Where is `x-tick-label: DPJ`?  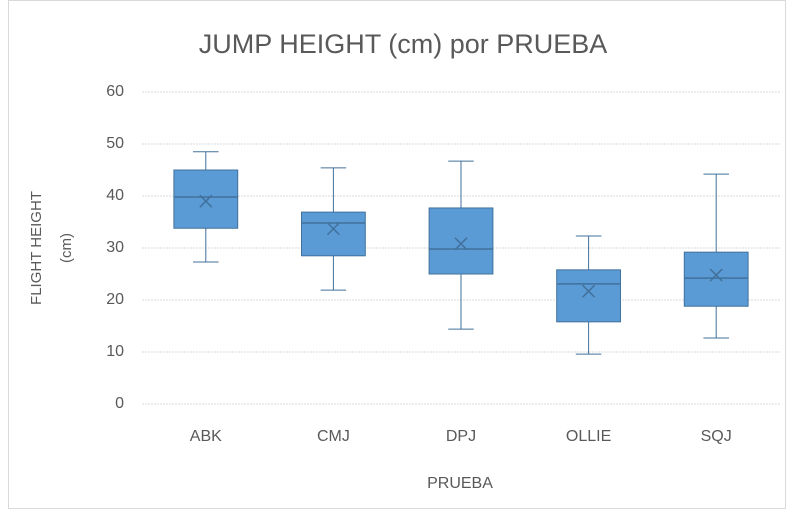 x-tick-label: DPJ is located at coordinates (461, 436).